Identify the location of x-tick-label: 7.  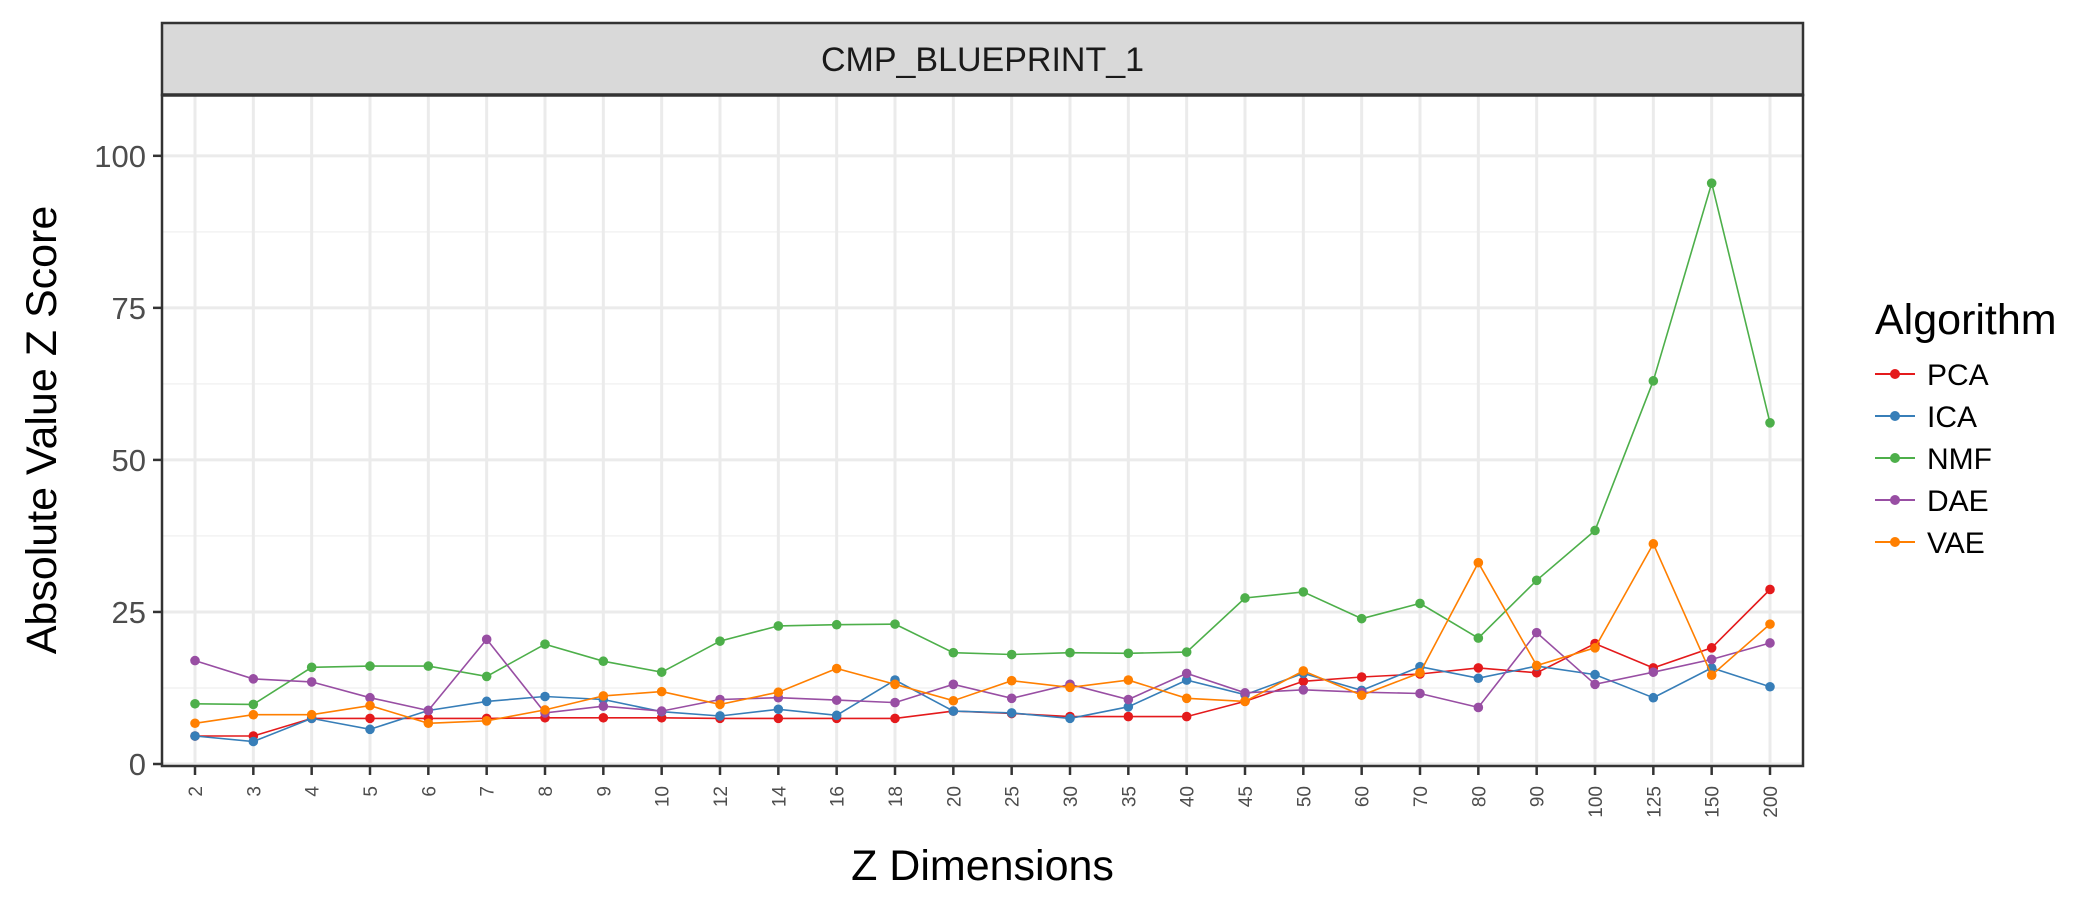
(488, 791).